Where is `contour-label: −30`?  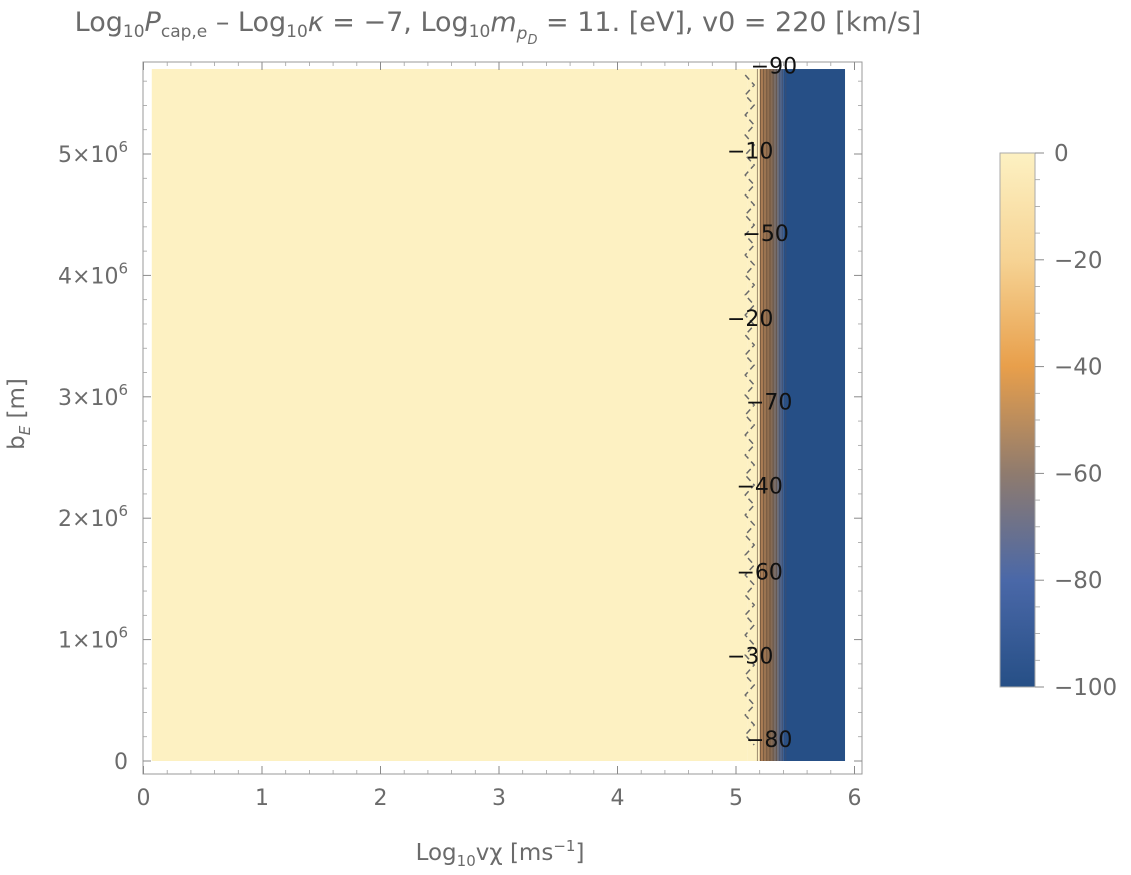
contour-label: −30 is located at coordinates (750, 656).